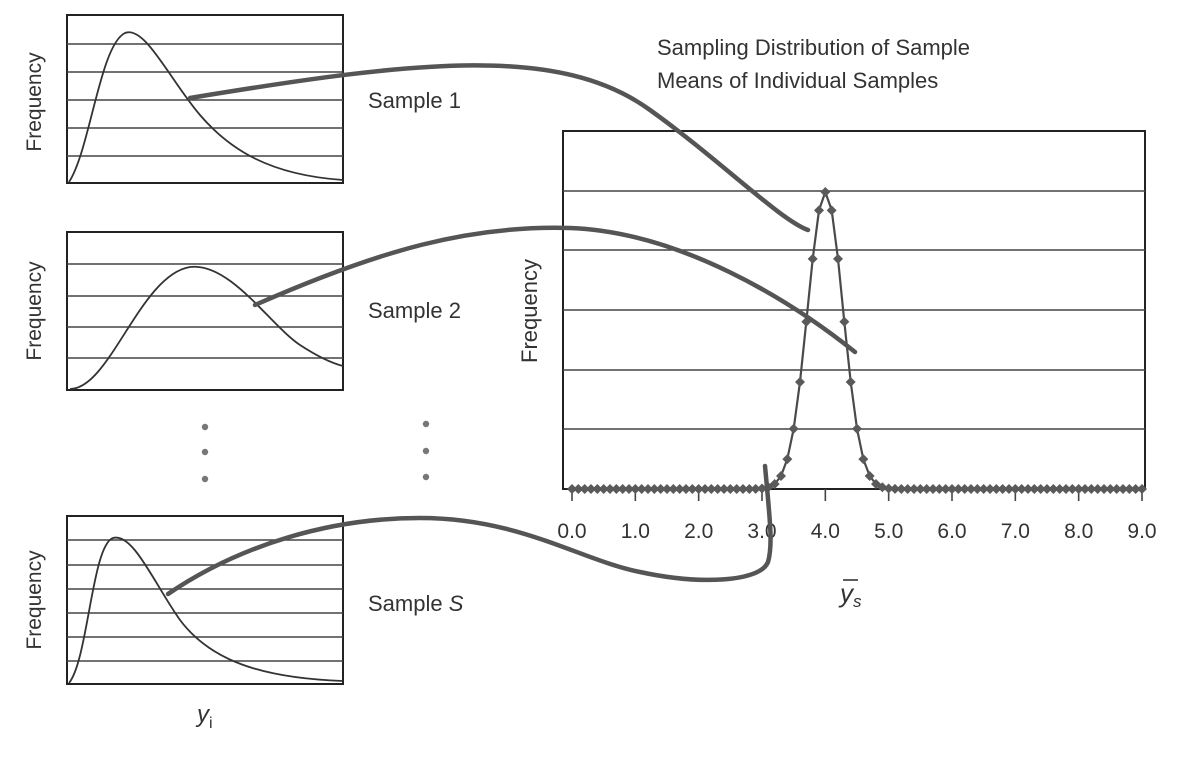 This screenshot has height=757, width=1185. I want to click on ellipsis-dots, so click(315, 451).